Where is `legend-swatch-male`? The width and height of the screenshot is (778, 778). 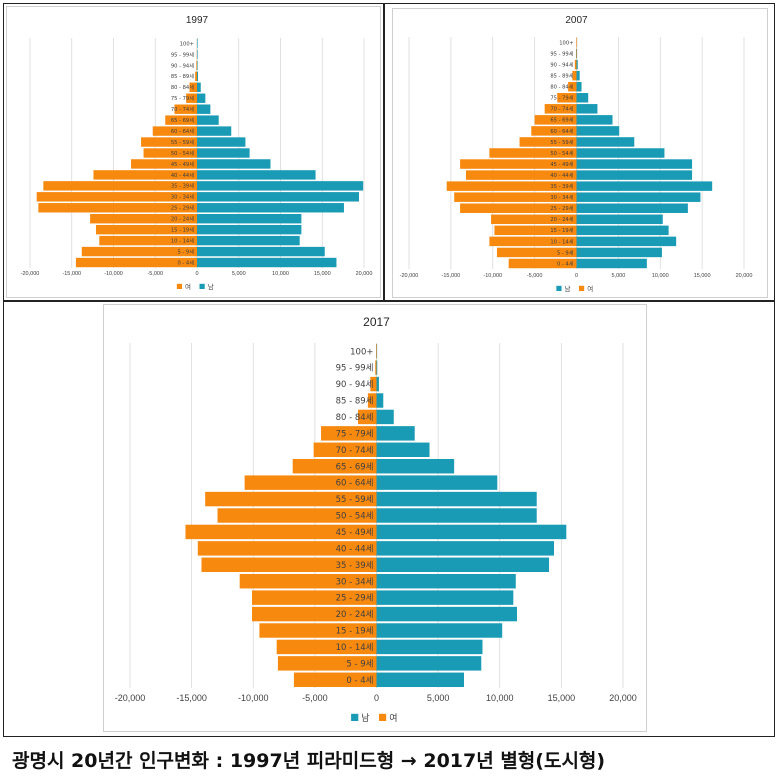
legend-swatch-male is located at coordinates (559, 288).